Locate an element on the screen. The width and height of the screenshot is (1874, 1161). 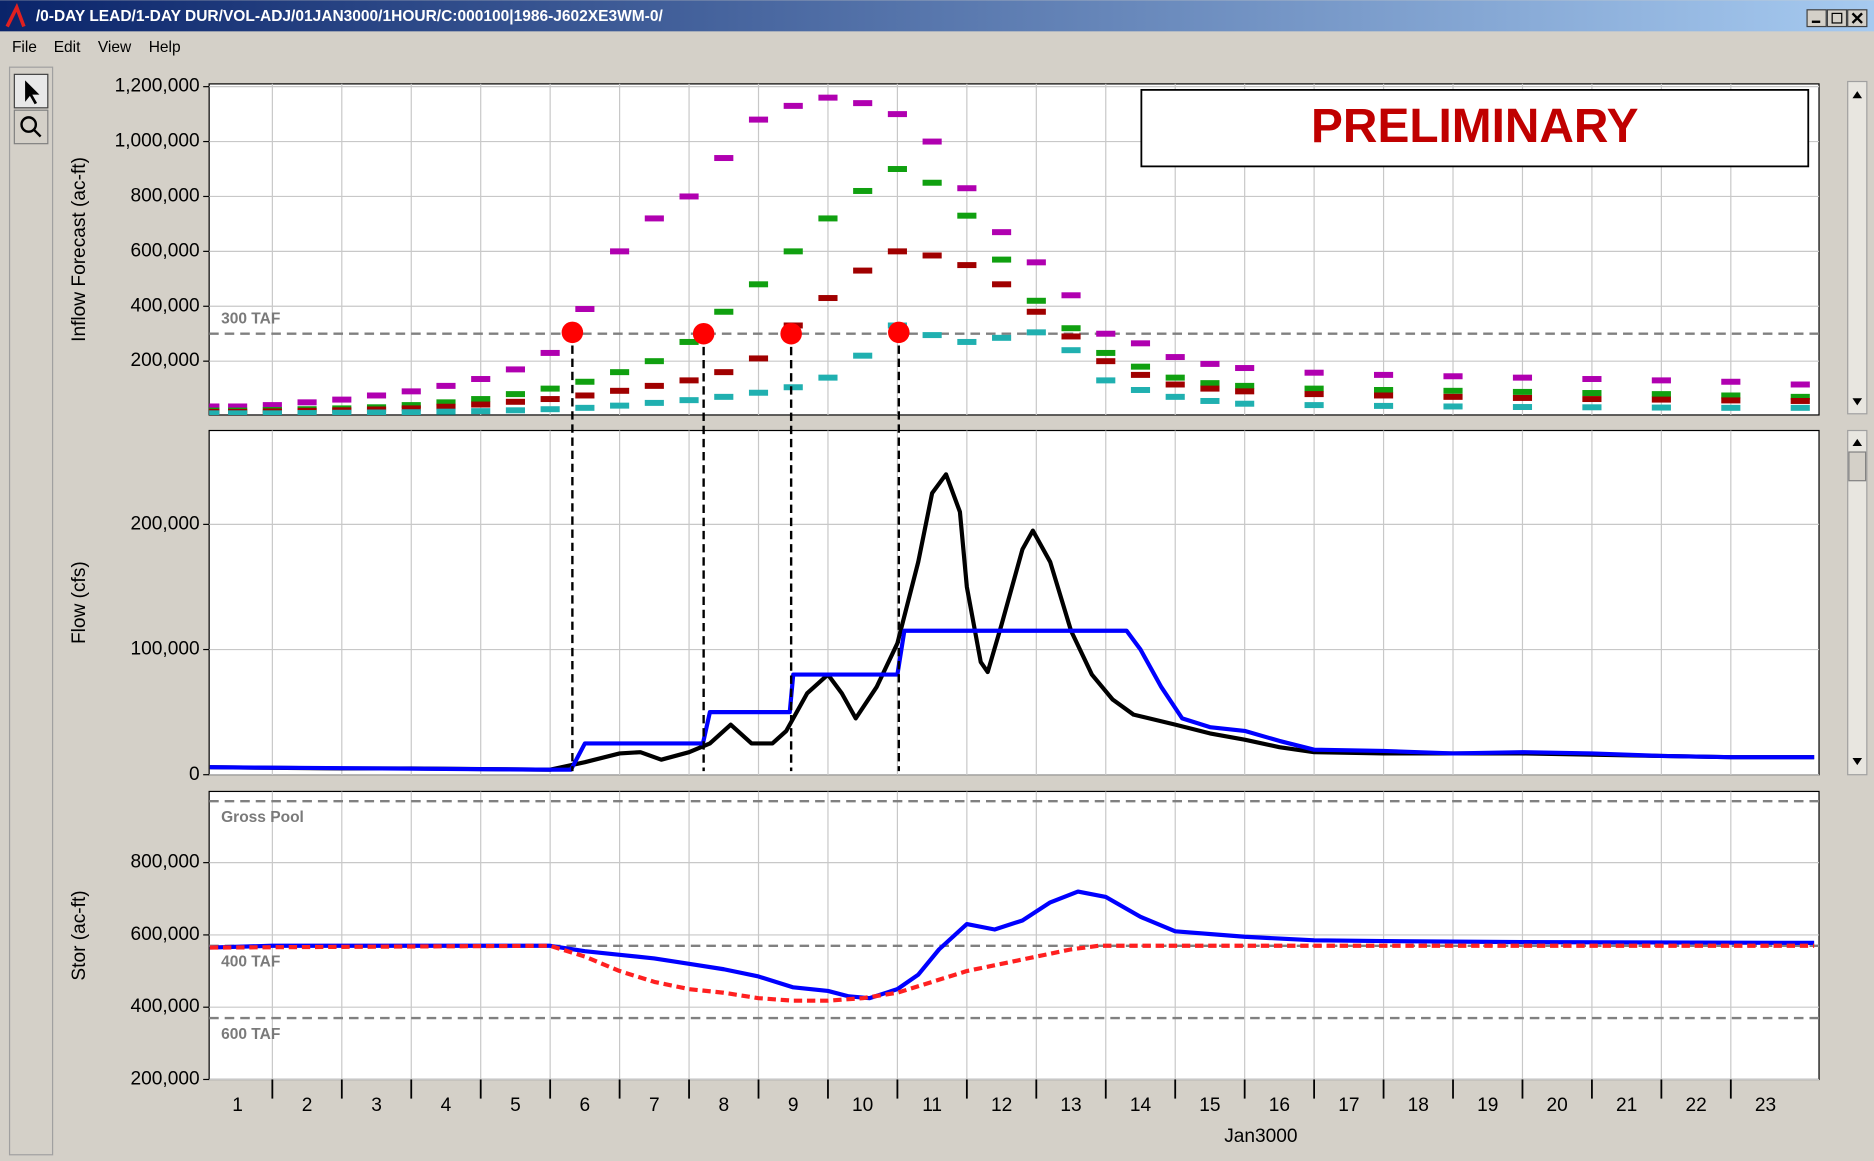
scrollbar-top is located at coordinates (1857, 247).